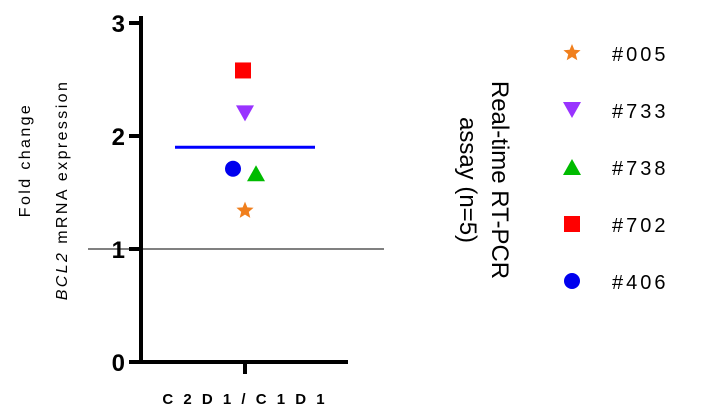 This screenshot has width=705, height=413. What do you see at coordinates (245, 140) in the screenshot?
I see `data-points` at bounding box center [245, 140].